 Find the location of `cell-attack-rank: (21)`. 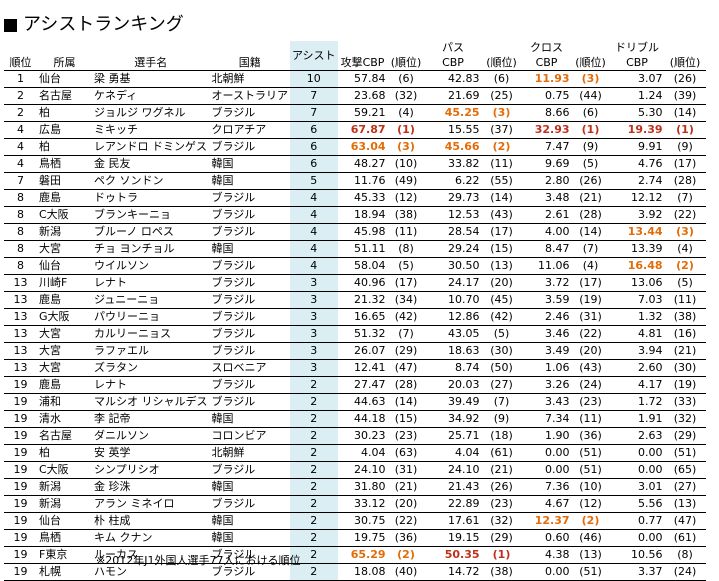

cell-attack-rank: (21) is located at coordinates (406, 487).